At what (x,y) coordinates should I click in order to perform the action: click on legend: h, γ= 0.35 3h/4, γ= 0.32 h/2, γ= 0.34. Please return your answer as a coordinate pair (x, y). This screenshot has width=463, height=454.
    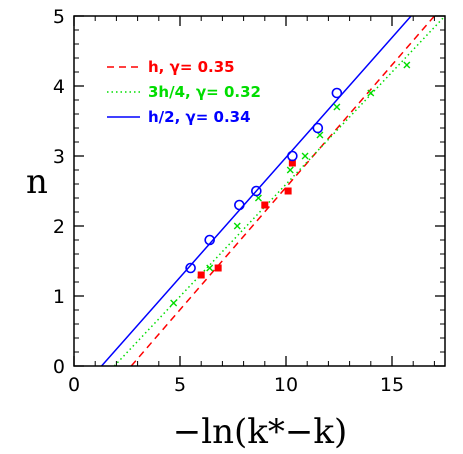
    Looking at the image, I should click on (184, 92).